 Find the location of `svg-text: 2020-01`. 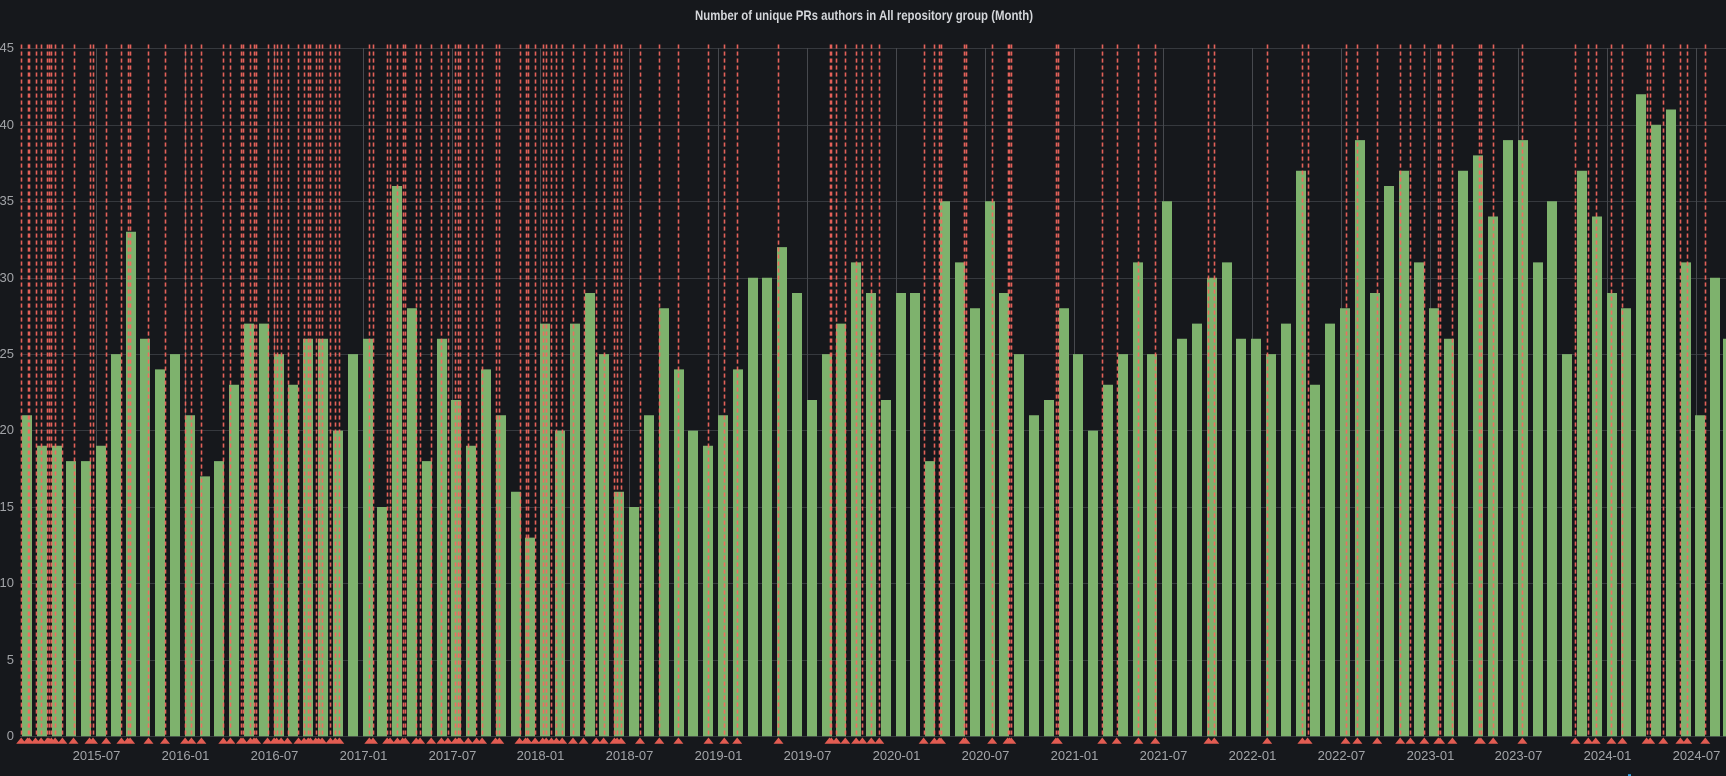

svg-text: 2020-01 is located at coordinates (897, 755).